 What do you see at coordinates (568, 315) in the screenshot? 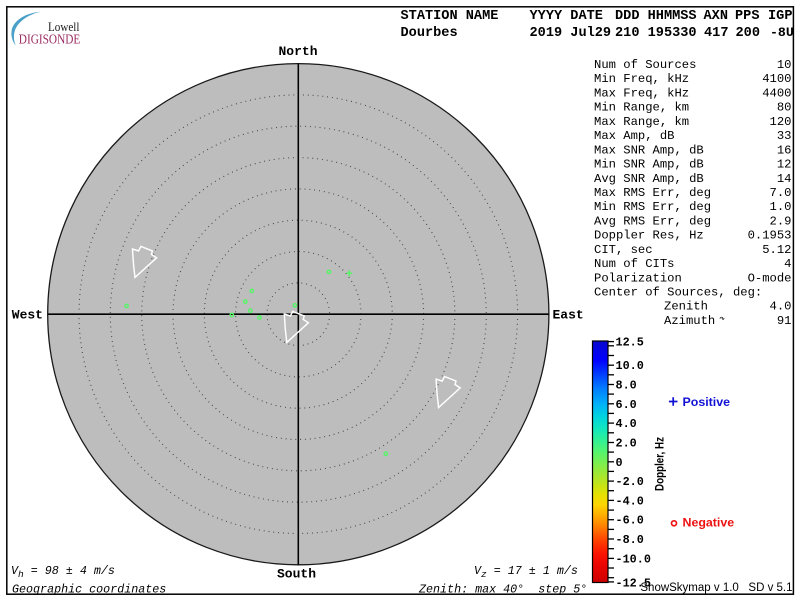
I see `svg-text: East` at bounding box center [568, 315].